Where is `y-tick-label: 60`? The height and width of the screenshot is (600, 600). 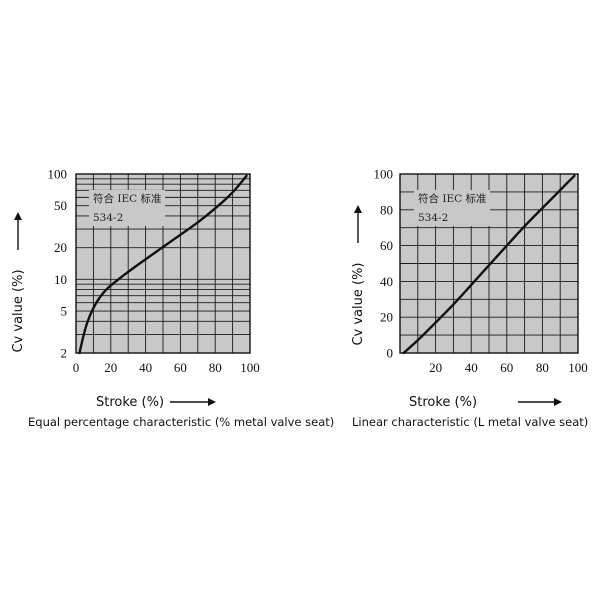 y-tick-label: 60 is located at coordinates (386, 245).